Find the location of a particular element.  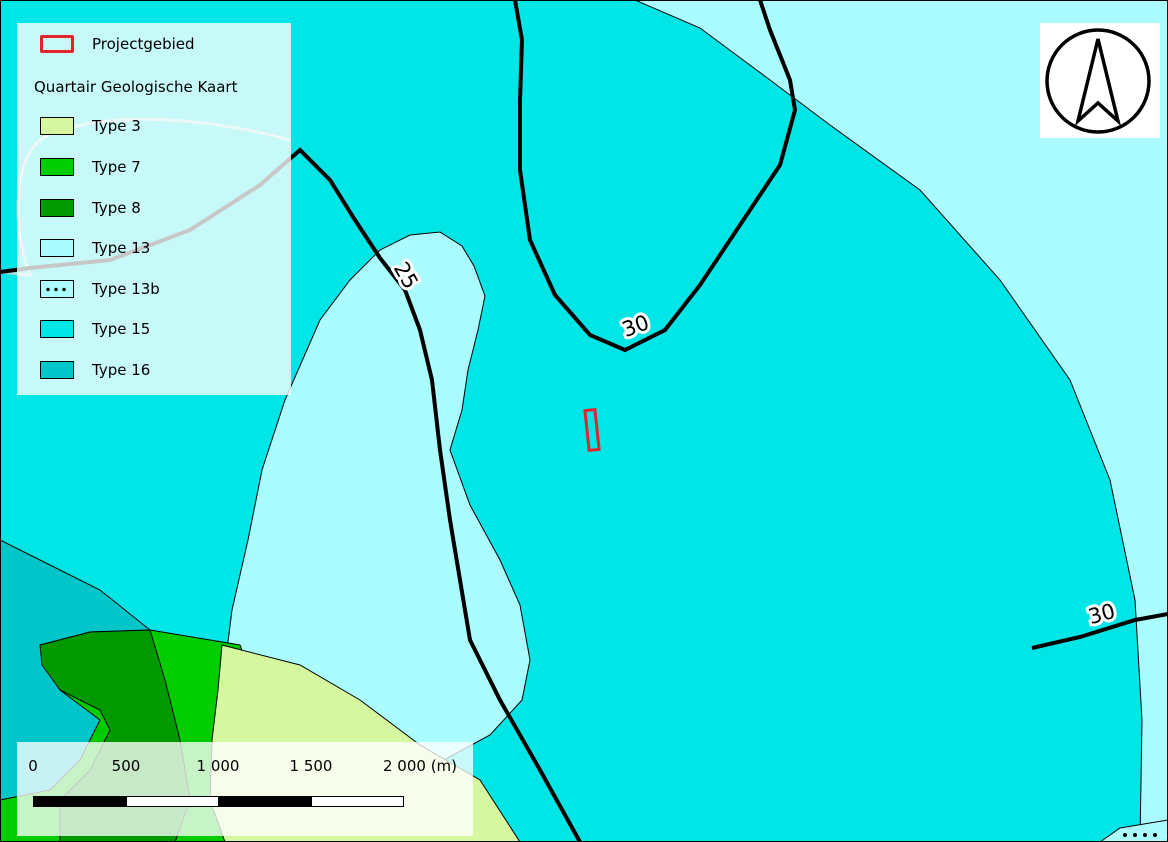

scale-label-1500: 1 500 is located at coordinates (311, 766).